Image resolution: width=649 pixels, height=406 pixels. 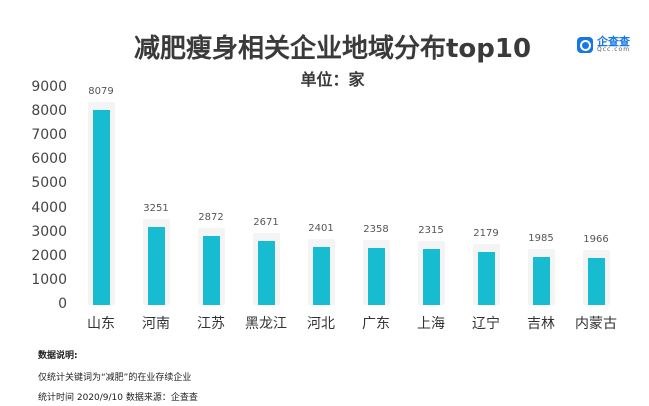 I want to click on x-category-label: 广东, so click(x=376, y=324).